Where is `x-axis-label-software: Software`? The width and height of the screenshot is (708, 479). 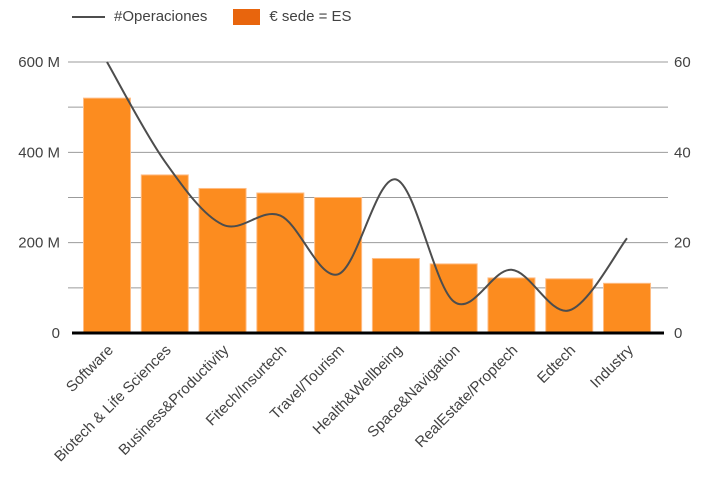 x-axis-label-software: Software is located at coordinates (90, 369).